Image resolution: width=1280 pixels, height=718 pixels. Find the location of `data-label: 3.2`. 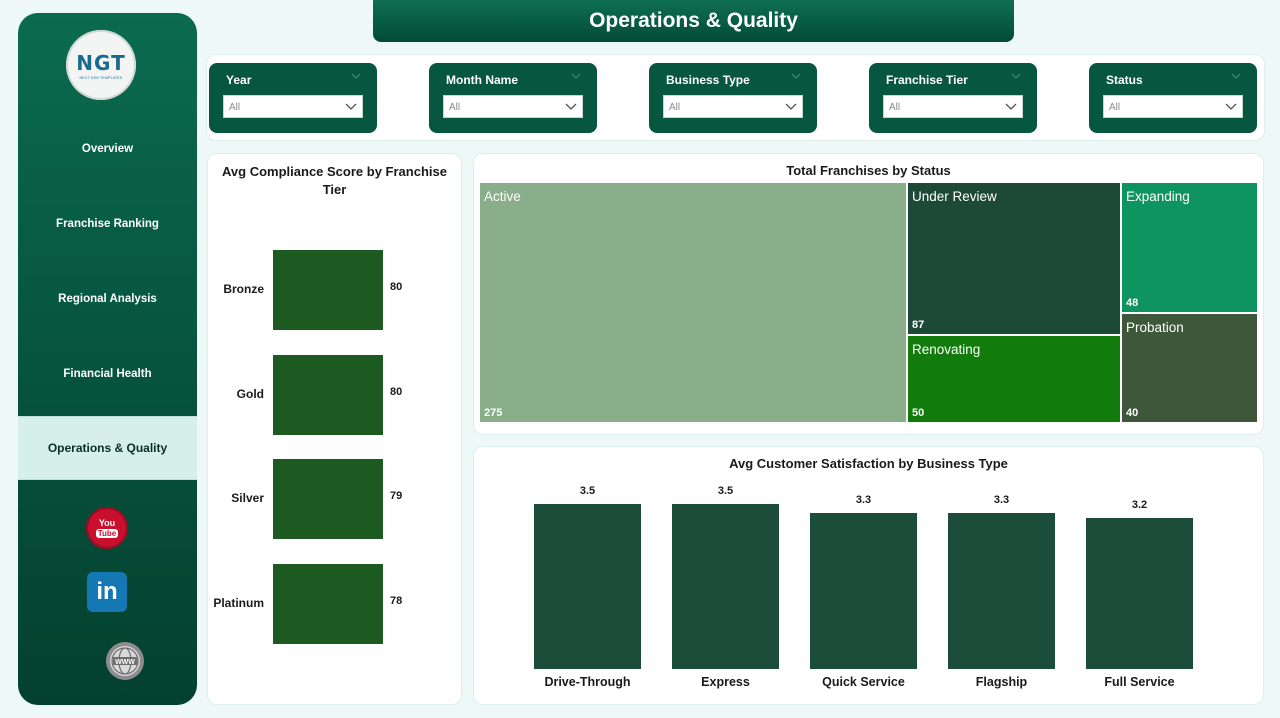

data-label: 3.2 is located at coordinates (1139, 505).